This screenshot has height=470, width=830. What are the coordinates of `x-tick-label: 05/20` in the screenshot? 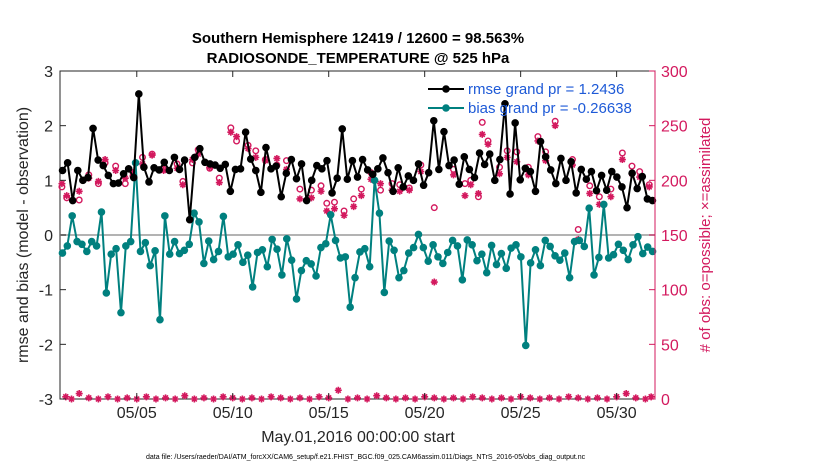 It's located at (425, 413).